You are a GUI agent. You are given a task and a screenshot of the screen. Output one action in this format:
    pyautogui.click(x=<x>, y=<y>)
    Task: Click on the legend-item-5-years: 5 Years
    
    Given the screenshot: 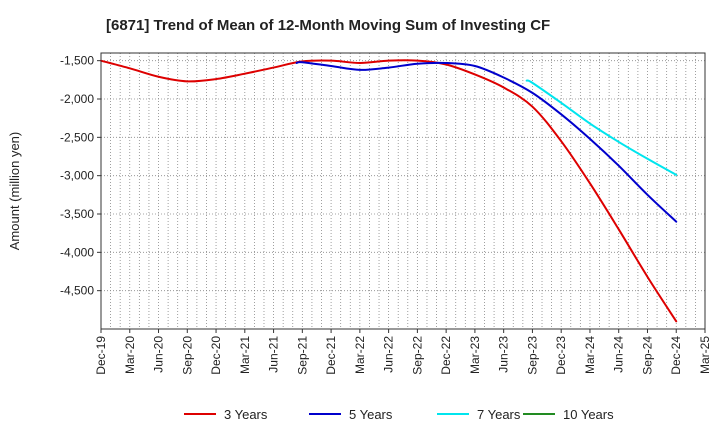 What is the action you would take?
    pyautogui.click(x=351, y=414)
    